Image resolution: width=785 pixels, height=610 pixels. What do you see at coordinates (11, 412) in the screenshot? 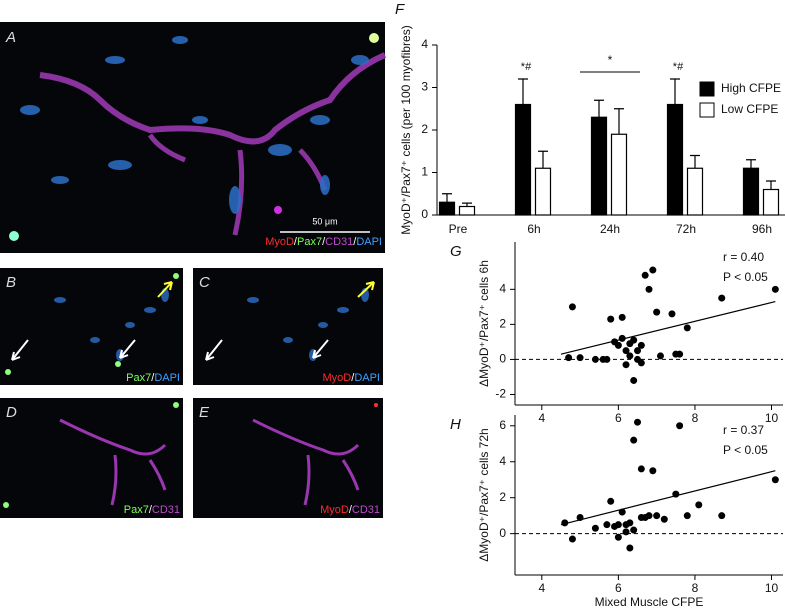
I see `panel-label: D` at bounding box center [11, 412].